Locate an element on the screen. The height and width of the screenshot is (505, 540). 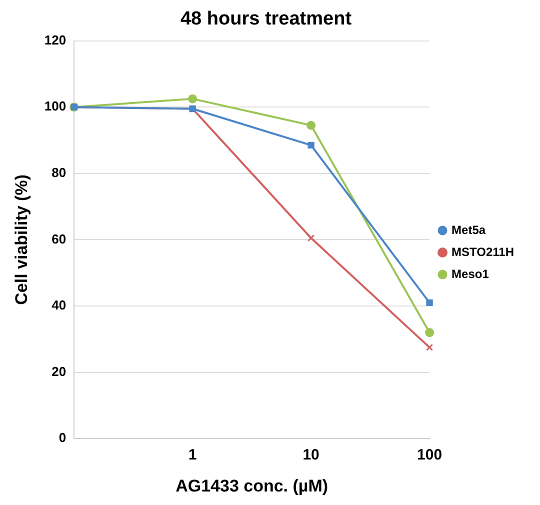
x-tick-label: 100 is located at coordinates (429, 455).